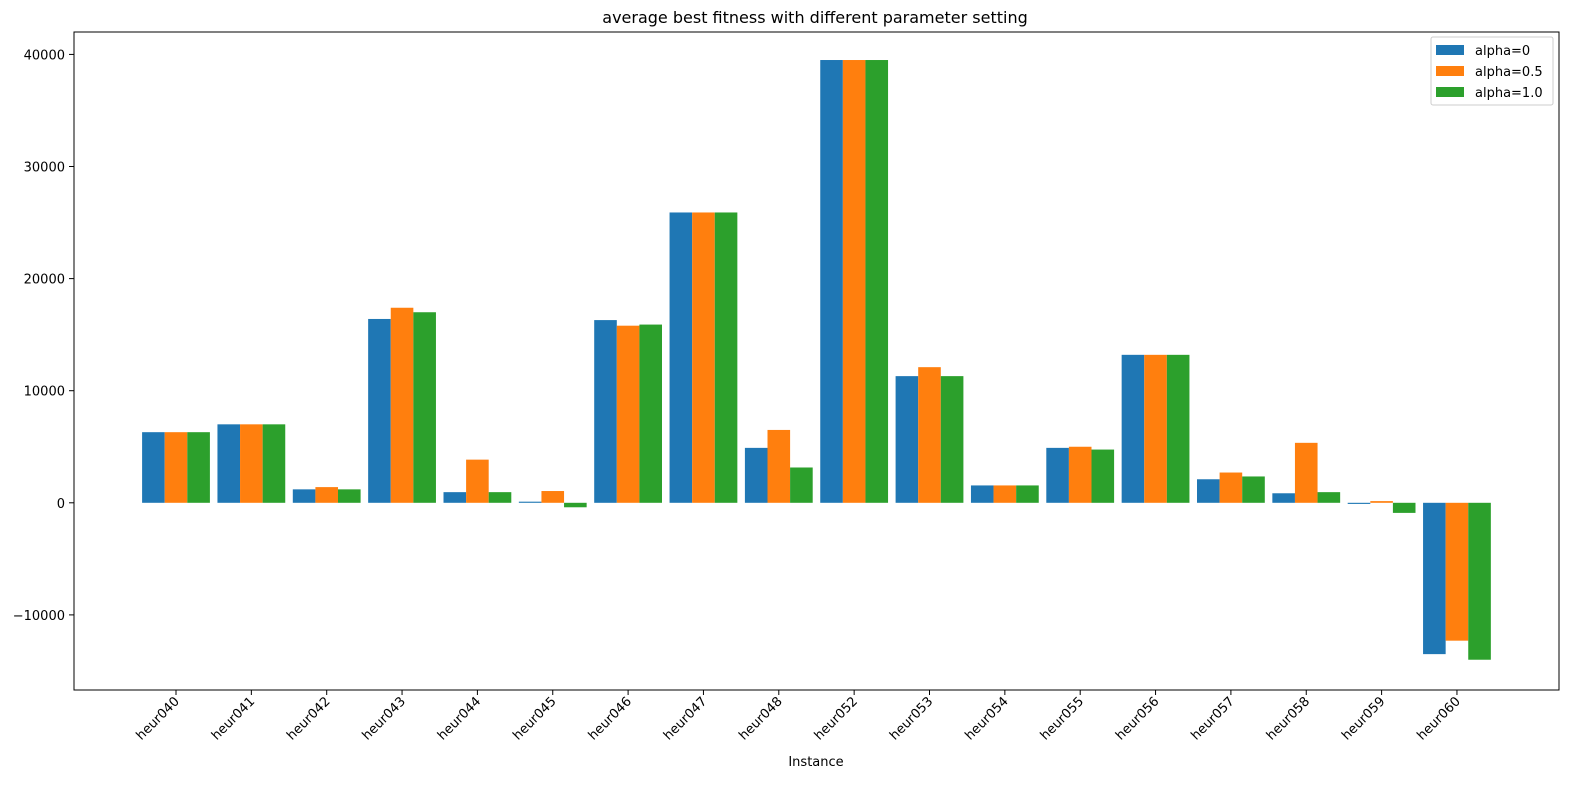 The width and height of the screenshot is (1590, 794). Describe the element at coordinates (233, 718) in the screenshot. I see `x-tick-label: heur041` at that location.